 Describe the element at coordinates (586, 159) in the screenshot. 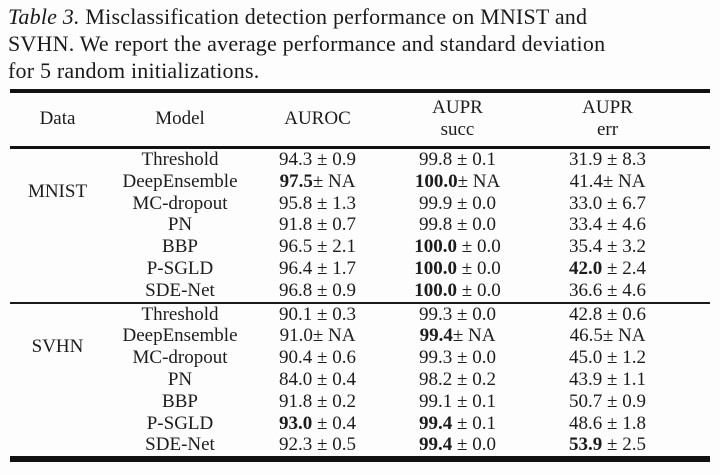

I see `metric-value: 31.9` at that location.